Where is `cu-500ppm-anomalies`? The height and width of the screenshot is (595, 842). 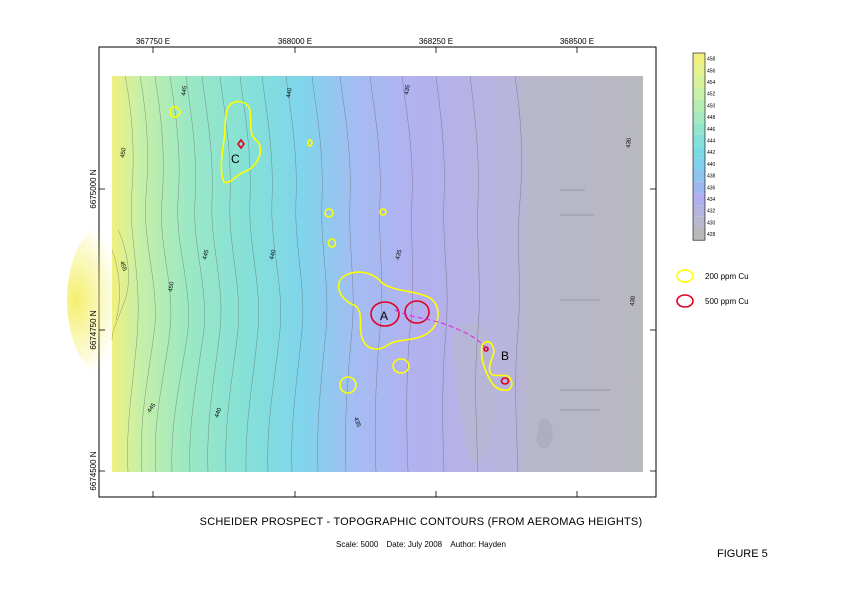
cu-500ppm-anomalies is located at coordinates (373, 261).